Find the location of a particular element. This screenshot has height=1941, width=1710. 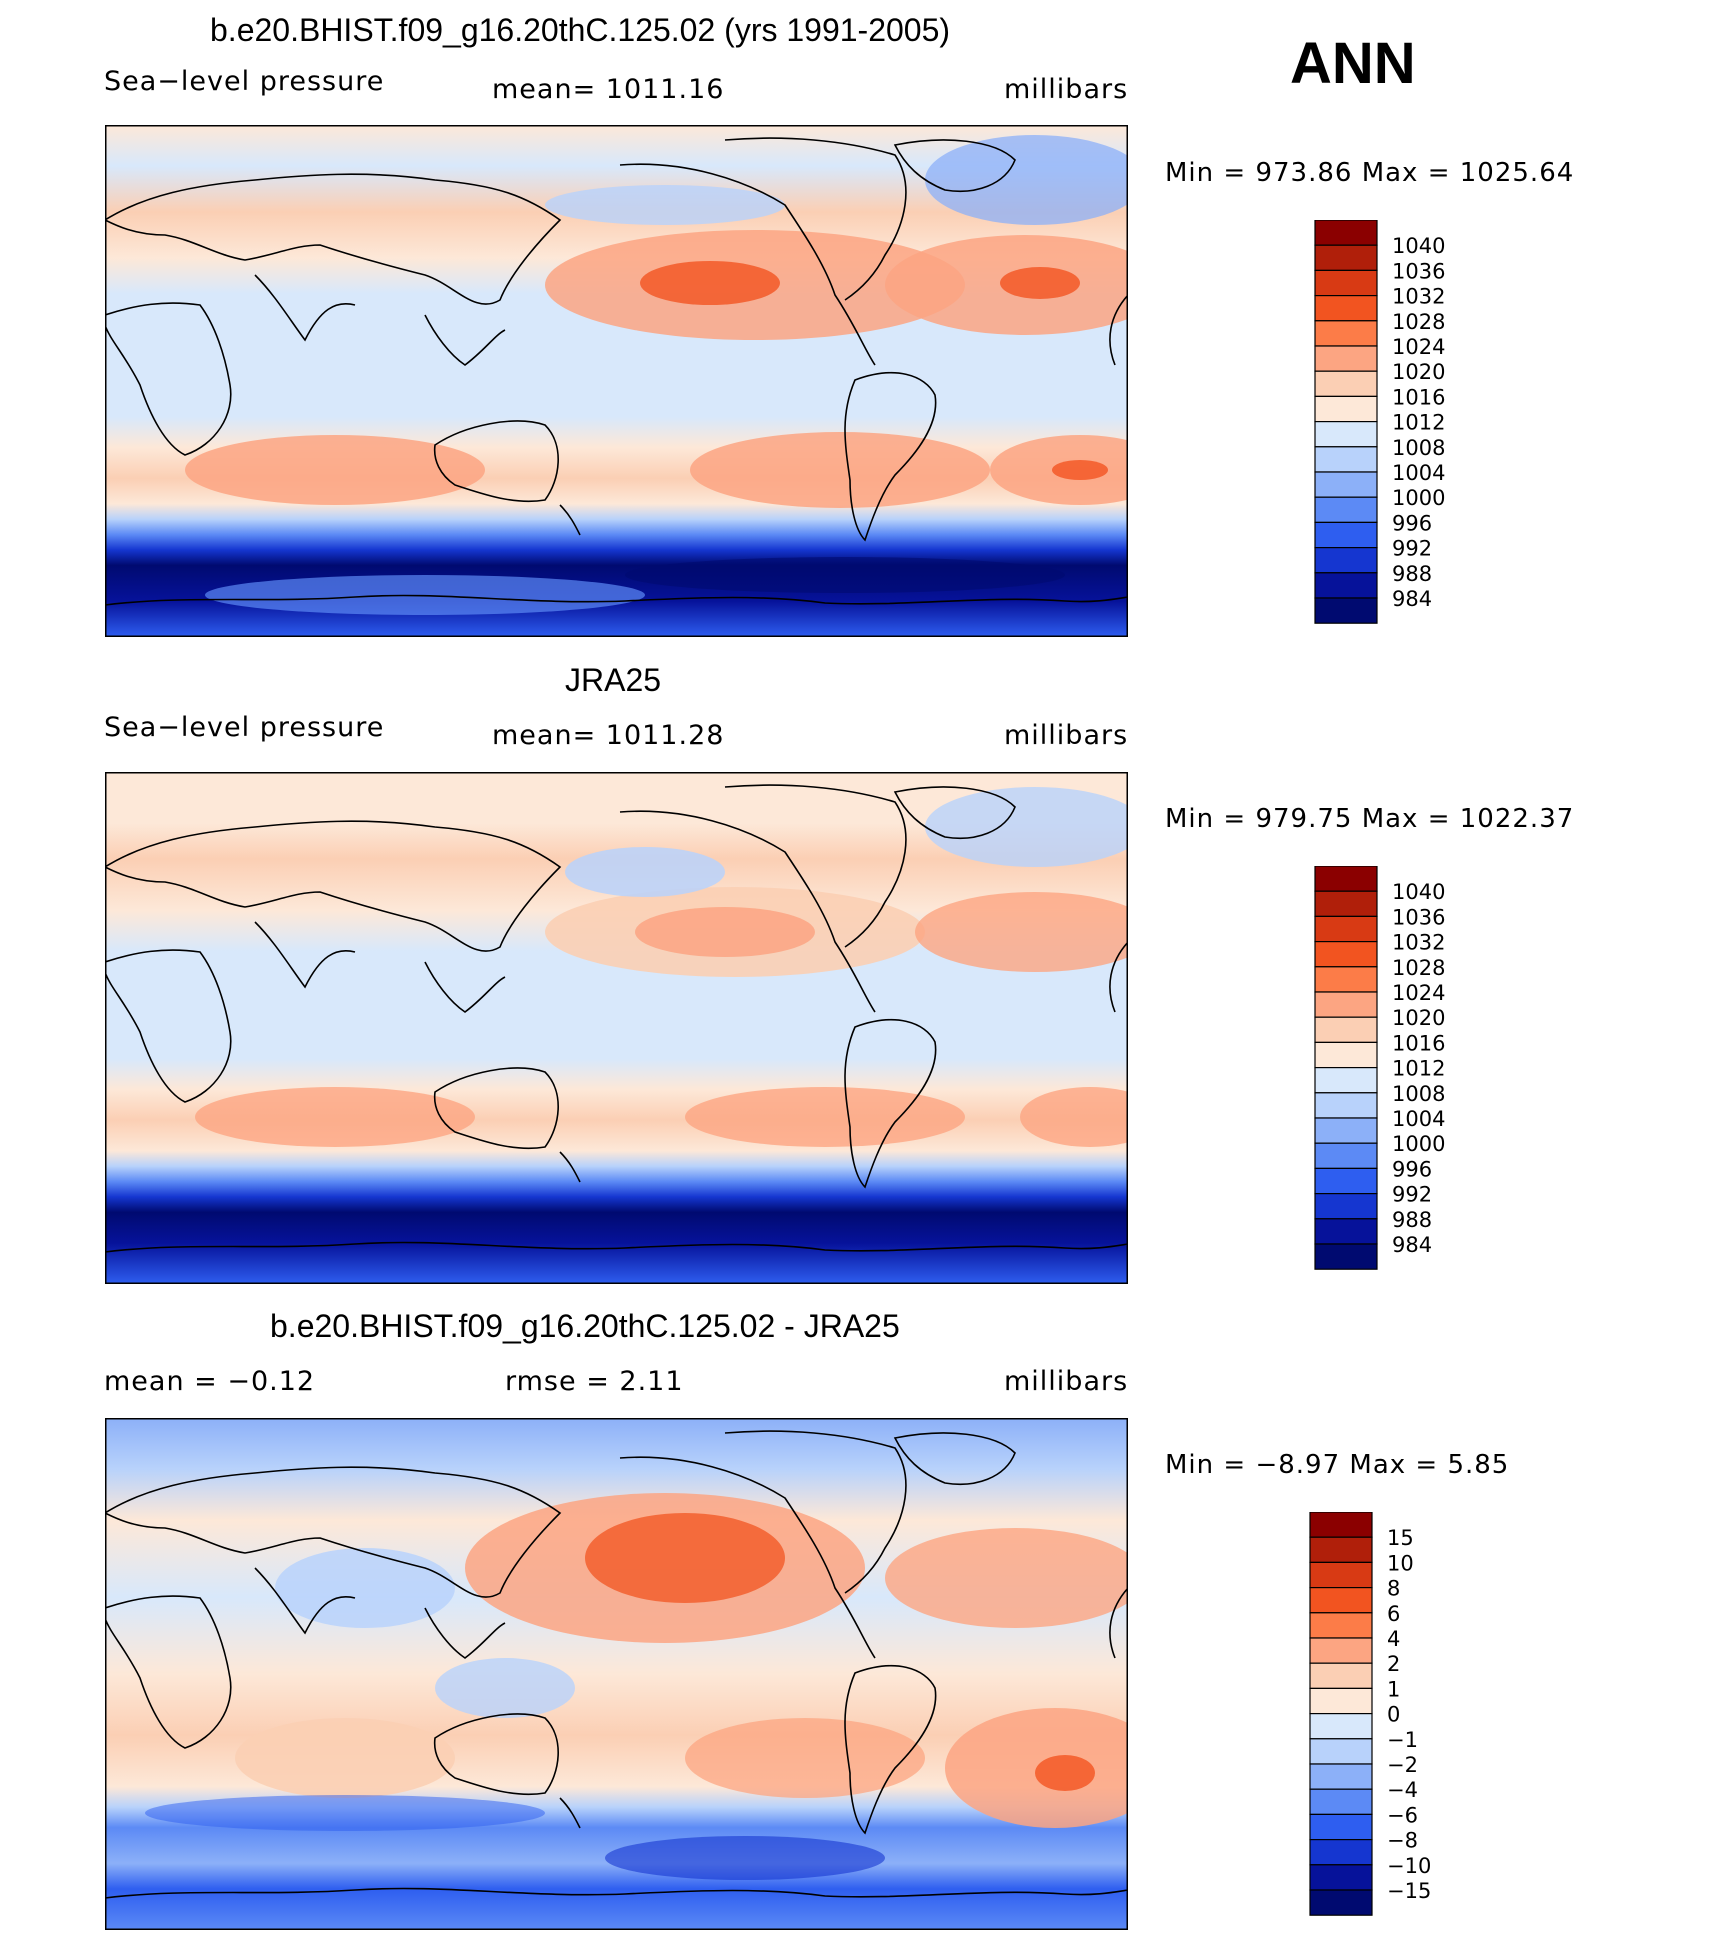

panel3-title: b.e20.BHIST.f09_g16.20thC.125.02 - JRA25 is located at coordinates (585, 1326).